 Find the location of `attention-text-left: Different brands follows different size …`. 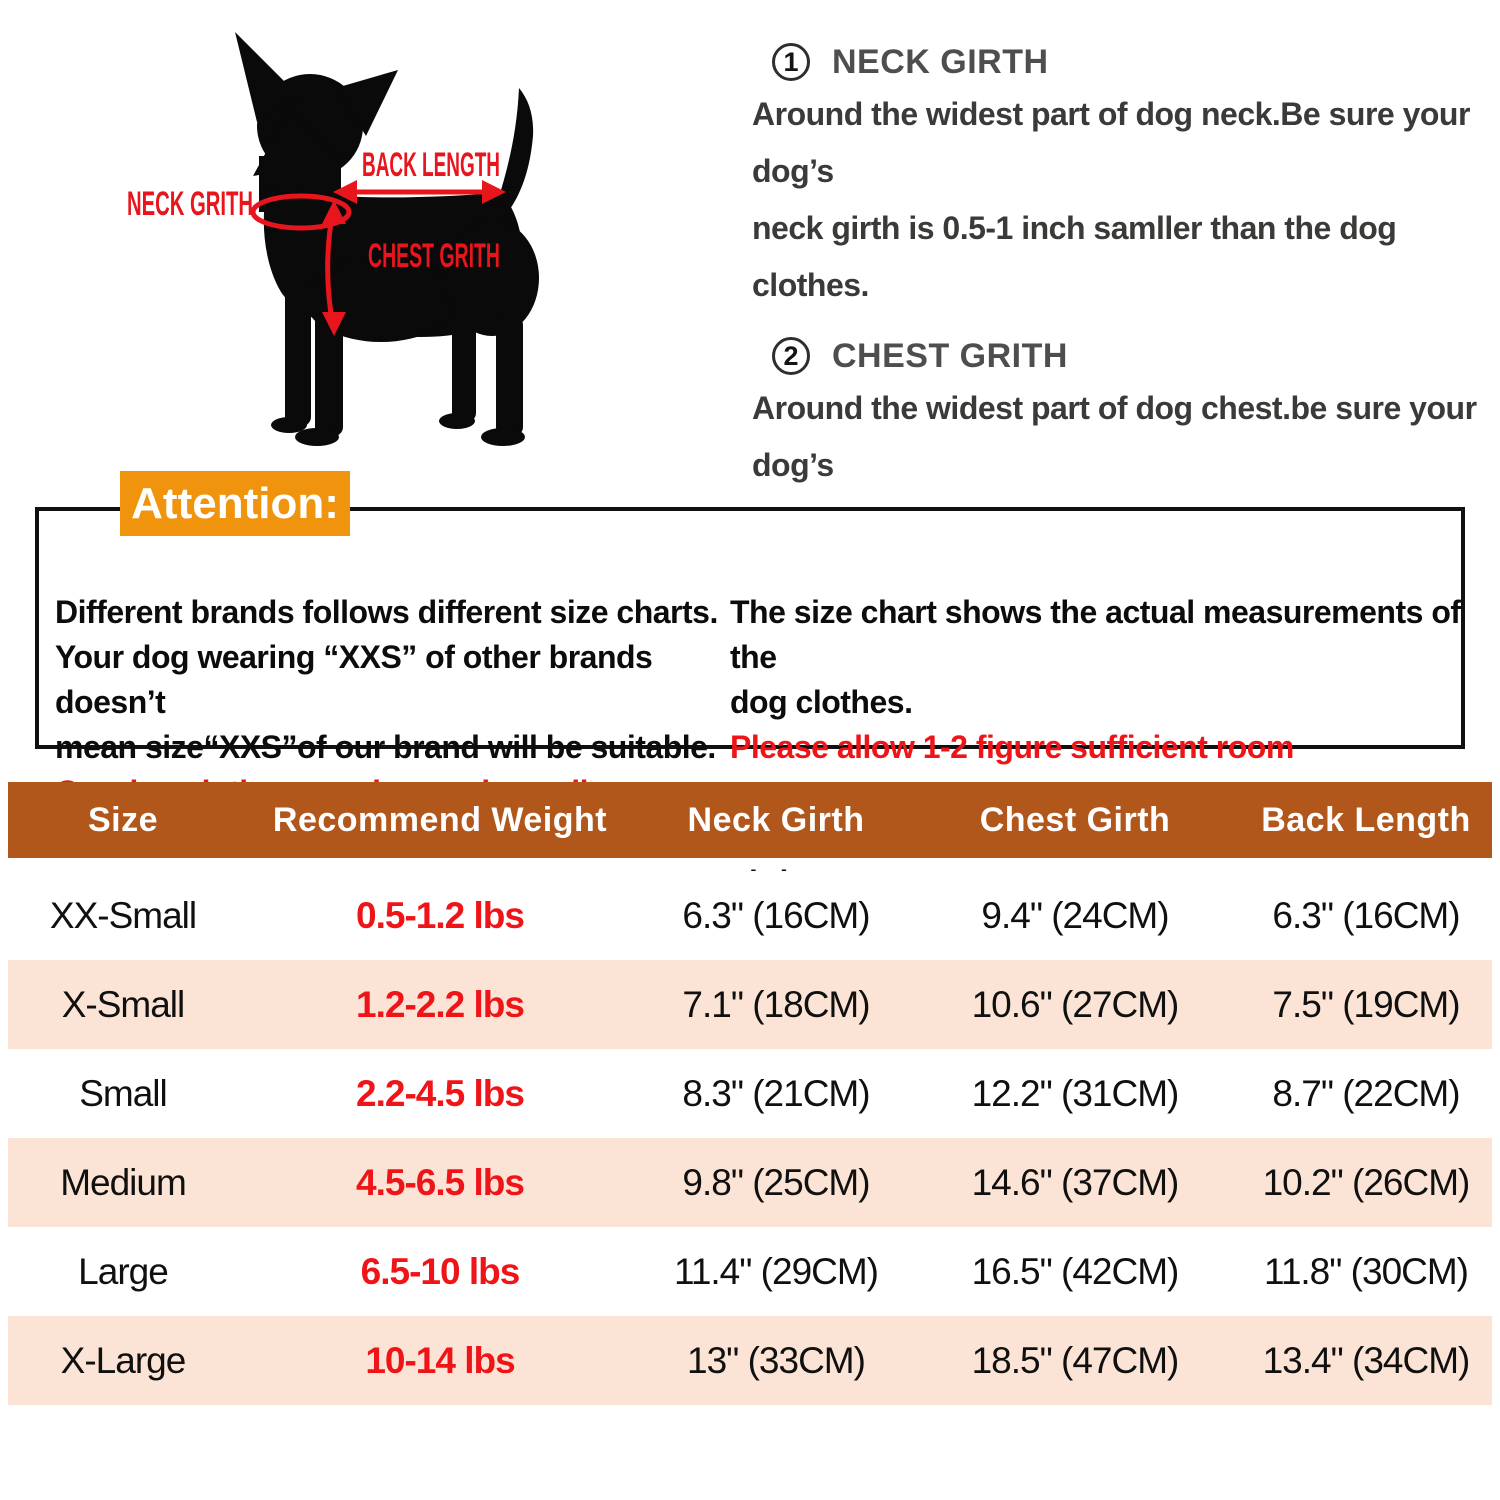

attention-text-left: Different brands follows different size … is located at coordinates (391, 702).